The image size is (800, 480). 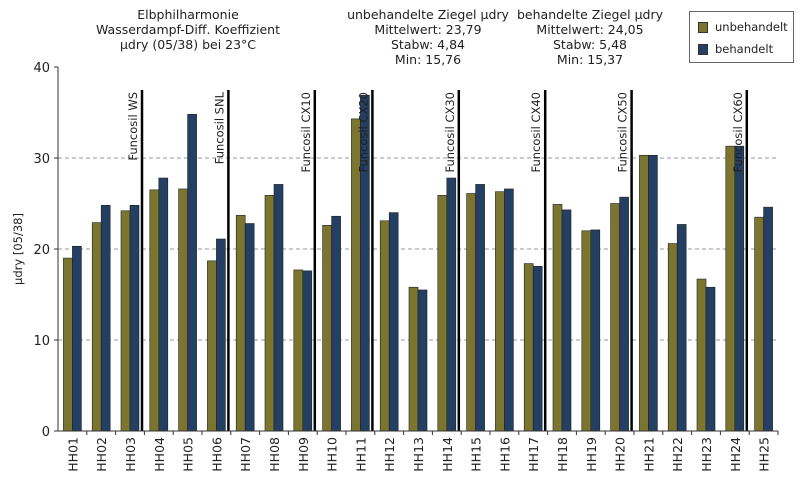 I want to click on y-tick-label: 10, so click(x=41, y=341).